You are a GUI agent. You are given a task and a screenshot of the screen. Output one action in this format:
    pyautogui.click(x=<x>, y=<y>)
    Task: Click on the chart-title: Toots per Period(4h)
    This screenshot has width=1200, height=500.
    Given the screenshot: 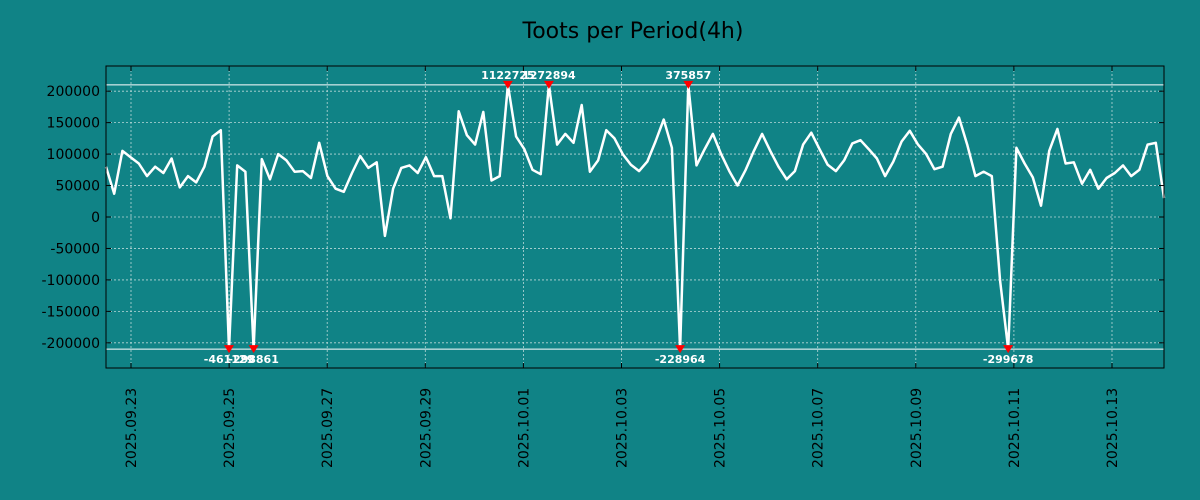 What is the action you would take?
    pyautogui.click(x=633, y=31)
    